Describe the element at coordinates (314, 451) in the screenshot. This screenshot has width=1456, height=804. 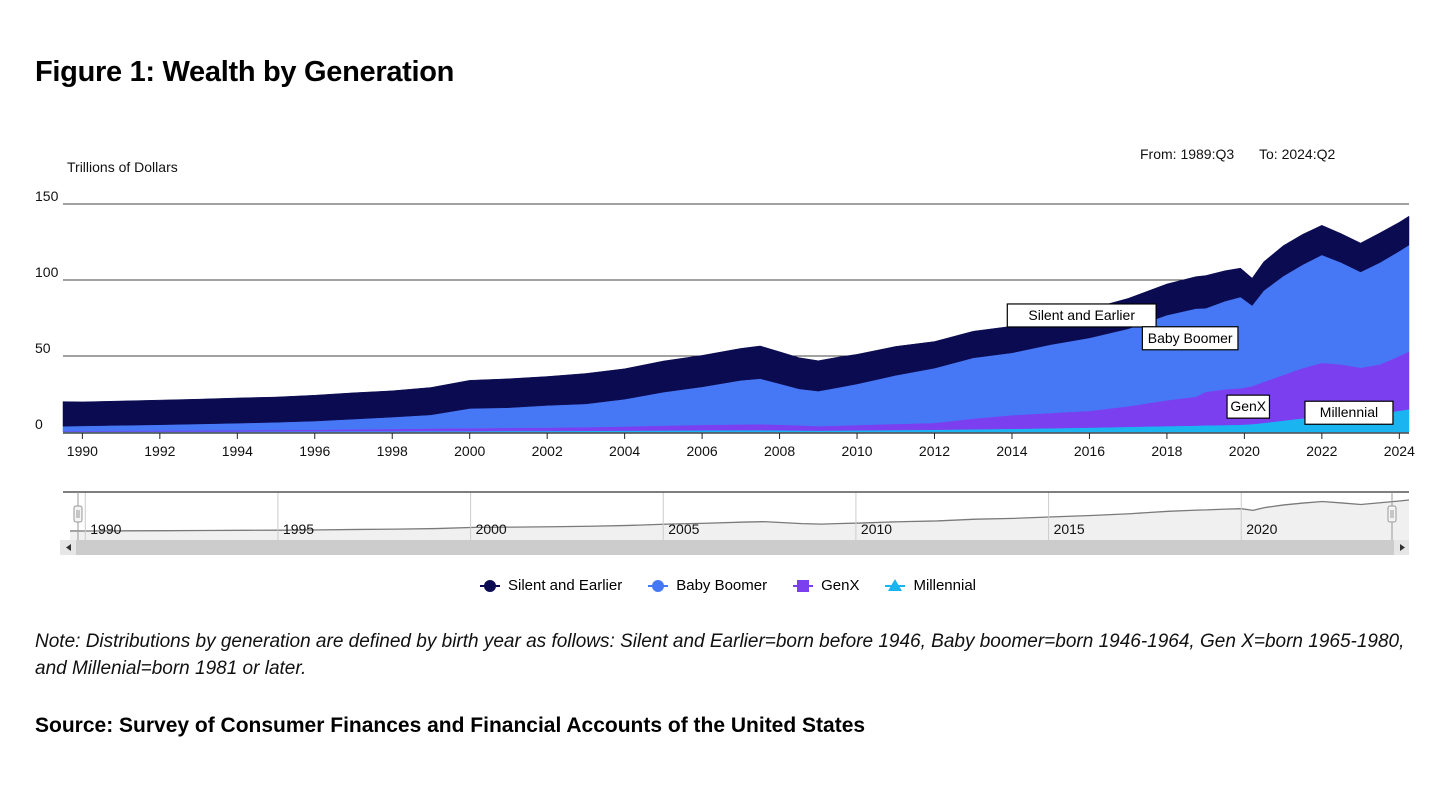
I see `x-tick-label: 1996` at that location.